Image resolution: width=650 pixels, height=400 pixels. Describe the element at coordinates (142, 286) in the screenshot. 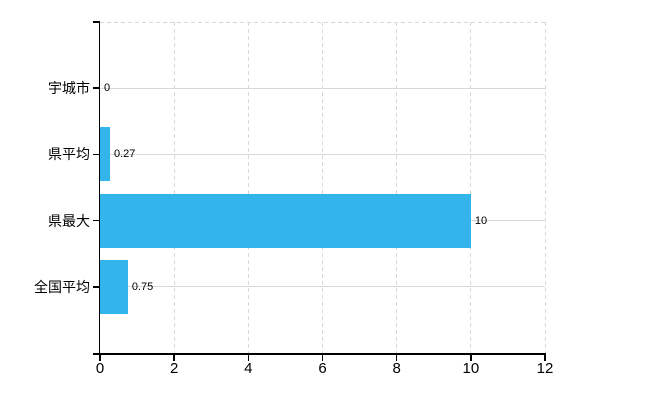

I see `bar-value-label: 0.75` at that location.